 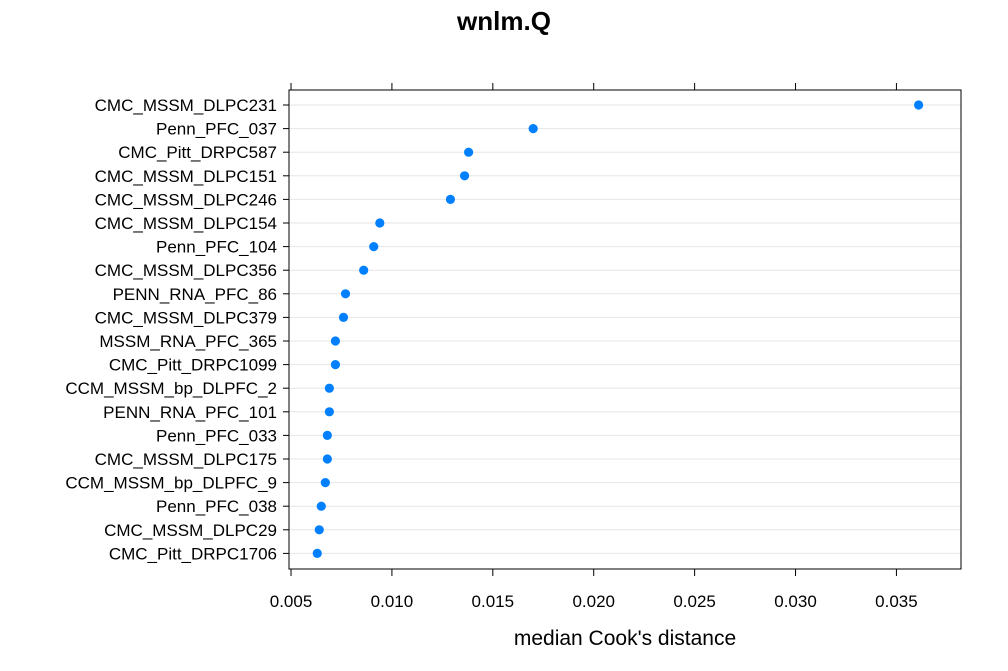 I want to click on y-tick-label: CMC_MSSM_DLPC231, so click(x=186, y=105).